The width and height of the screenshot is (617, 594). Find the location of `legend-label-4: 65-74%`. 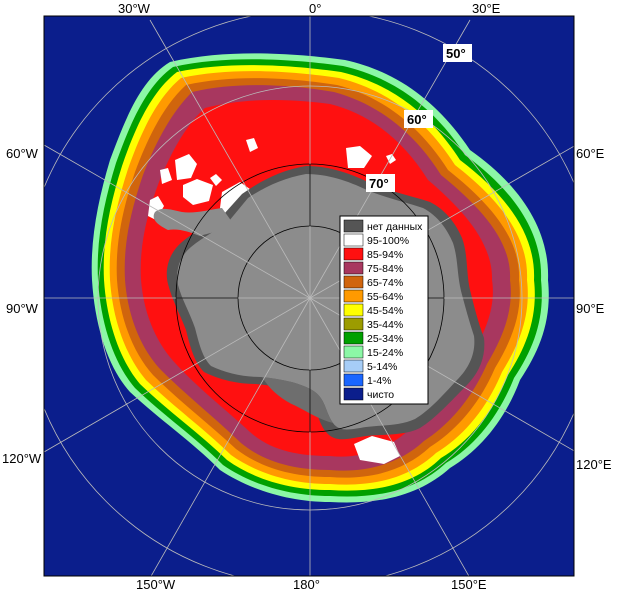

legend-label-4: 65-74% is located at coordinates (385, 283).